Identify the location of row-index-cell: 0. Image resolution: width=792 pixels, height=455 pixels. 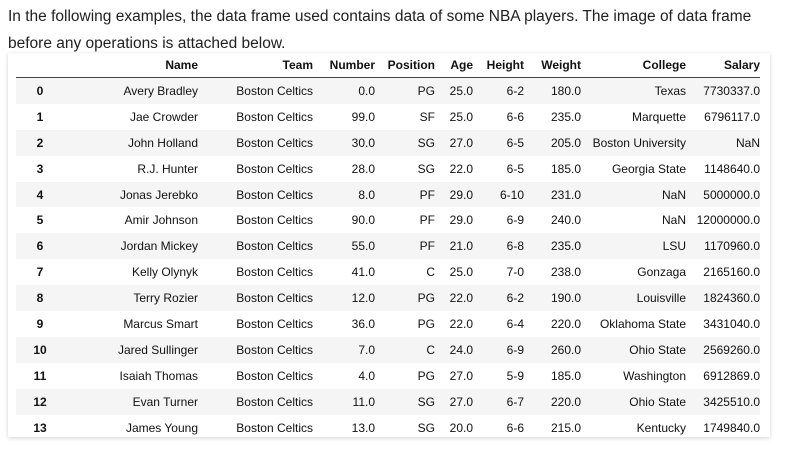
(40, 90).